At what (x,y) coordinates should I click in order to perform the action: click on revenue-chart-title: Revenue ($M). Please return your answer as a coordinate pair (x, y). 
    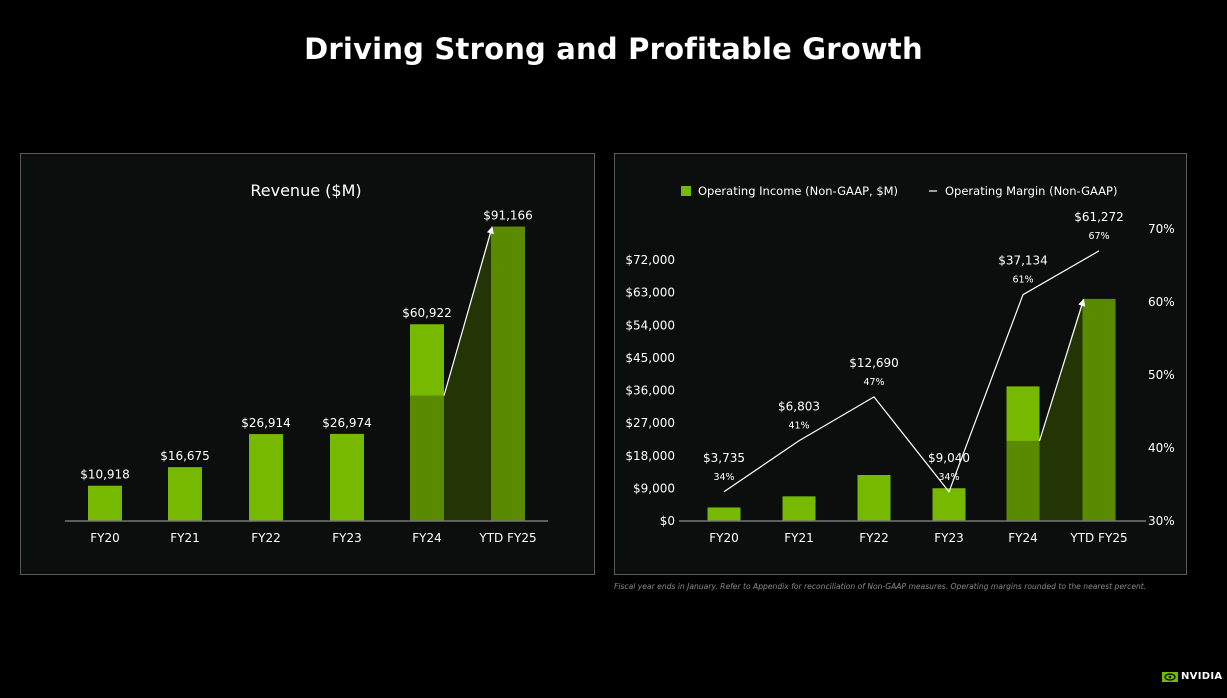
    Looking at the image, I should click on (305, 190).